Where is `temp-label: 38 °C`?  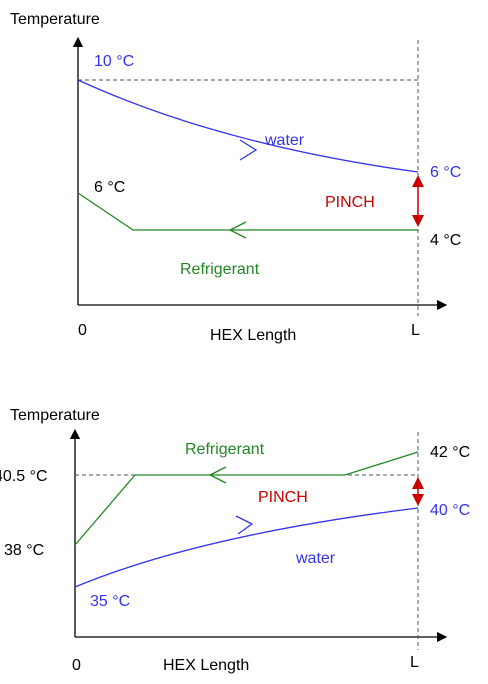
temp-label: 38 °C is located at coordinates (24, 550).